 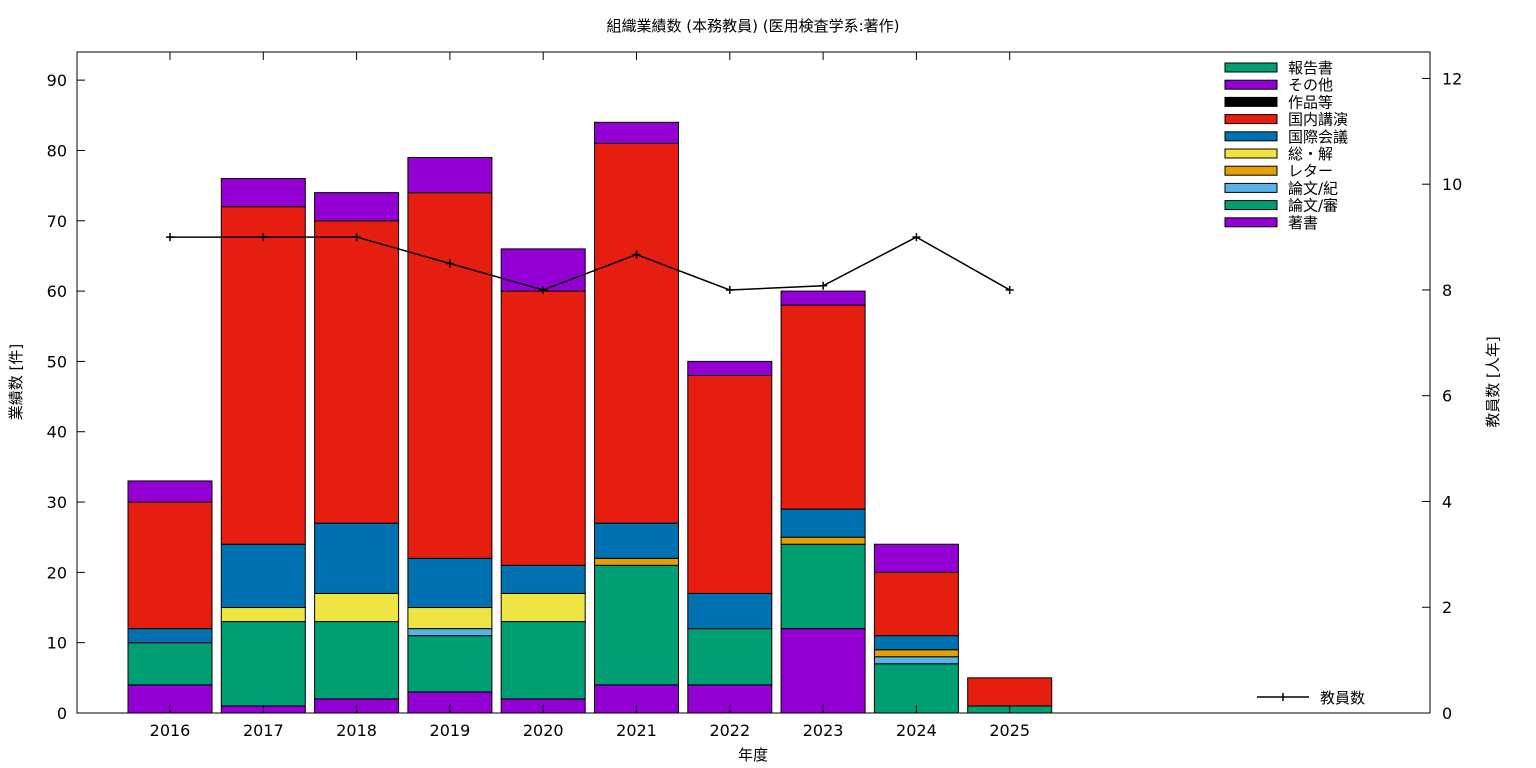 I want to click on y-tick-label: 0, so click(x=62, y=713).